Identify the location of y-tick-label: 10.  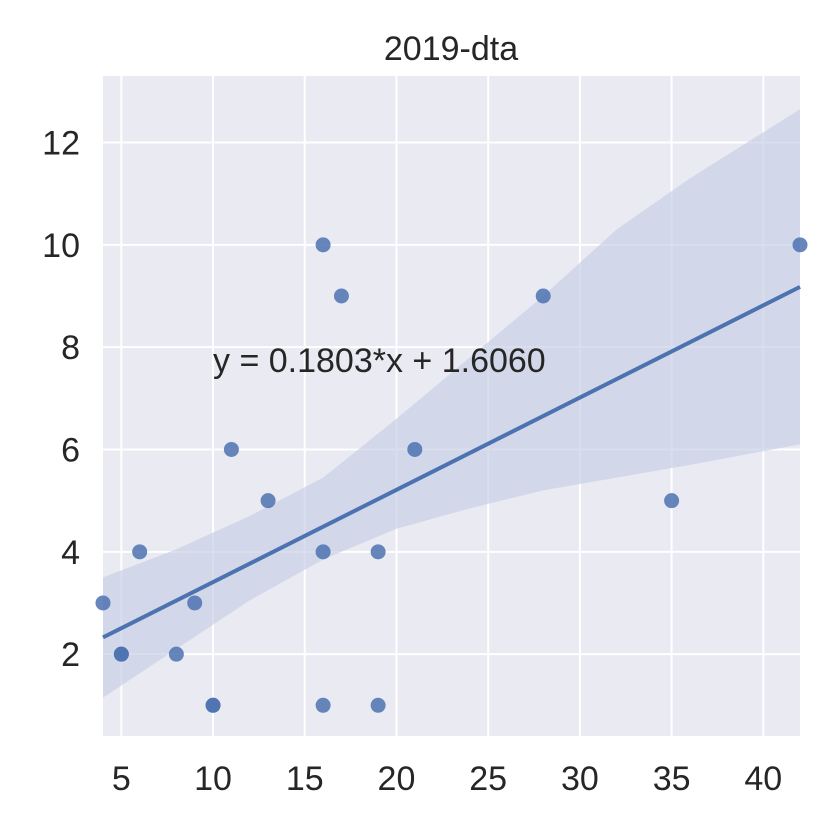
(61, 246).